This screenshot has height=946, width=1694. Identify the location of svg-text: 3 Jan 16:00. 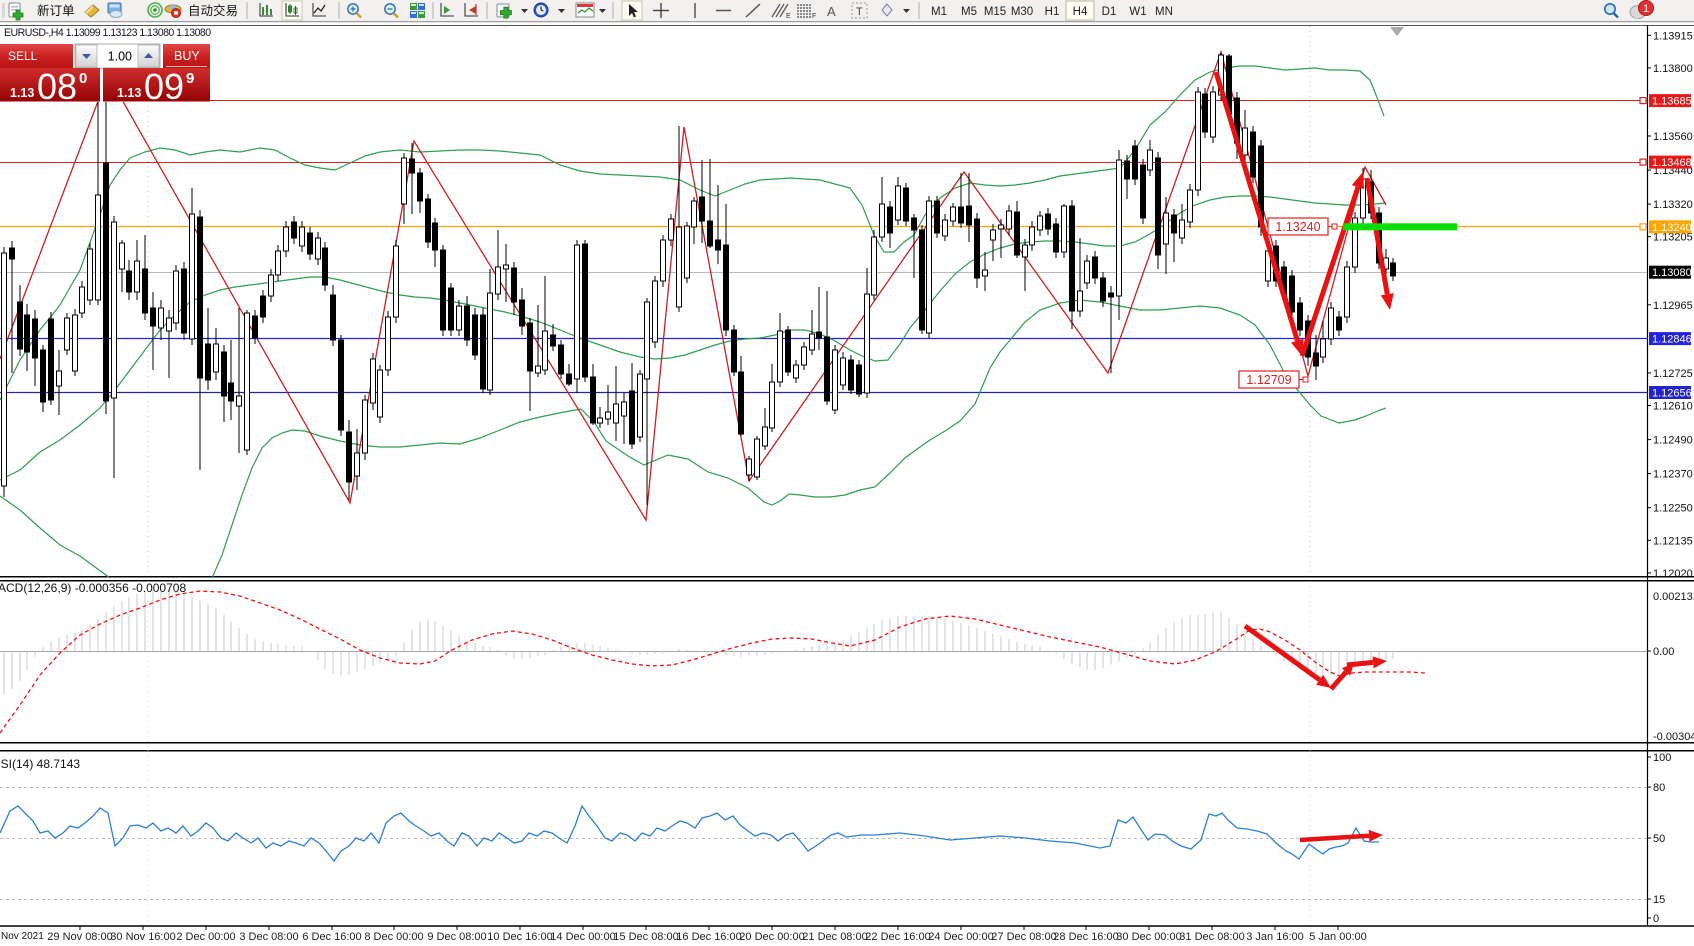
(1275, 937).